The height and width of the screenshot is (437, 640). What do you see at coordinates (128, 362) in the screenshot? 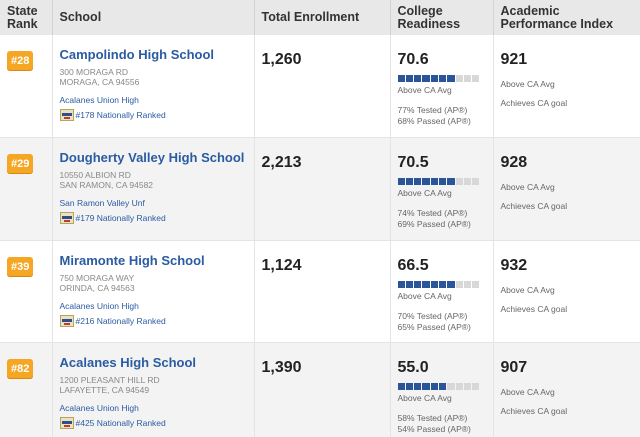
I see `school-name-link: Acalanes High School` at bounding box center [128, 362].